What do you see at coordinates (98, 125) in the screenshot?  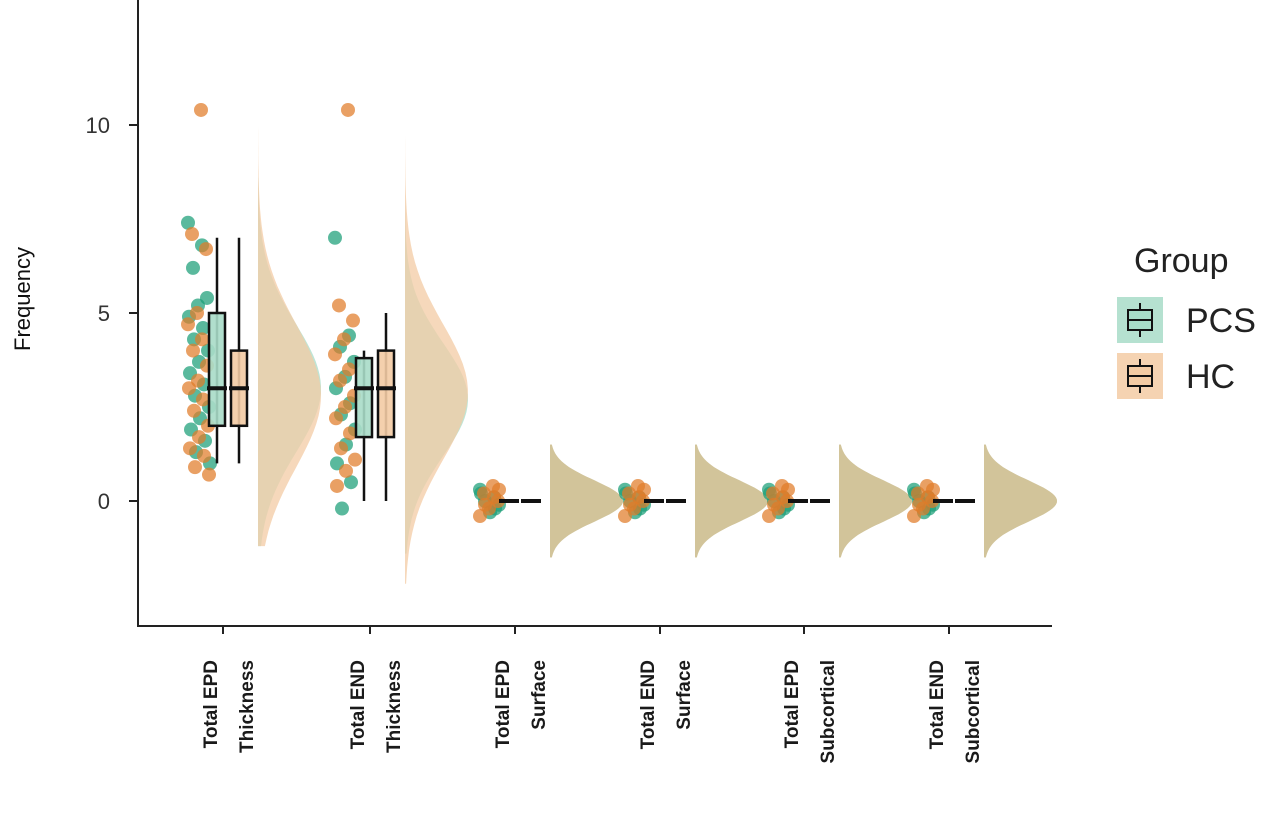 I see `y-tick-label: 10` at bounding box center [98, 125].